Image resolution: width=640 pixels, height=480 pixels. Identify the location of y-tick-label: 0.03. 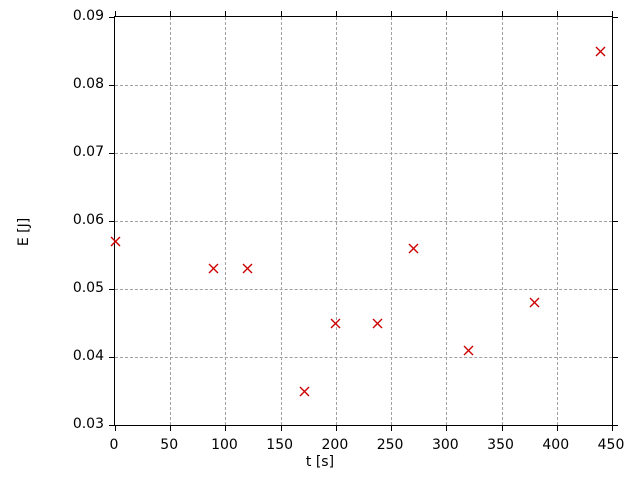
(88, 424).